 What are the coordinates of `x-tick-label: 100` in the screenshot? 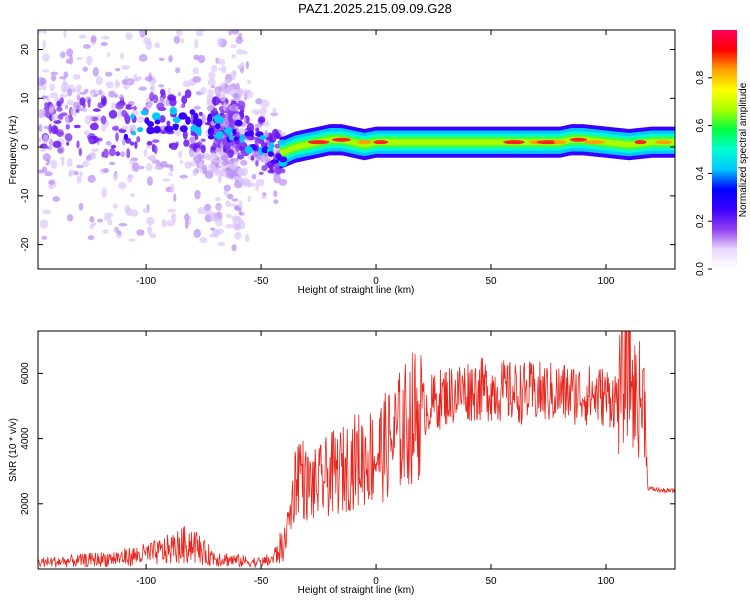 It's located at (606, 281).